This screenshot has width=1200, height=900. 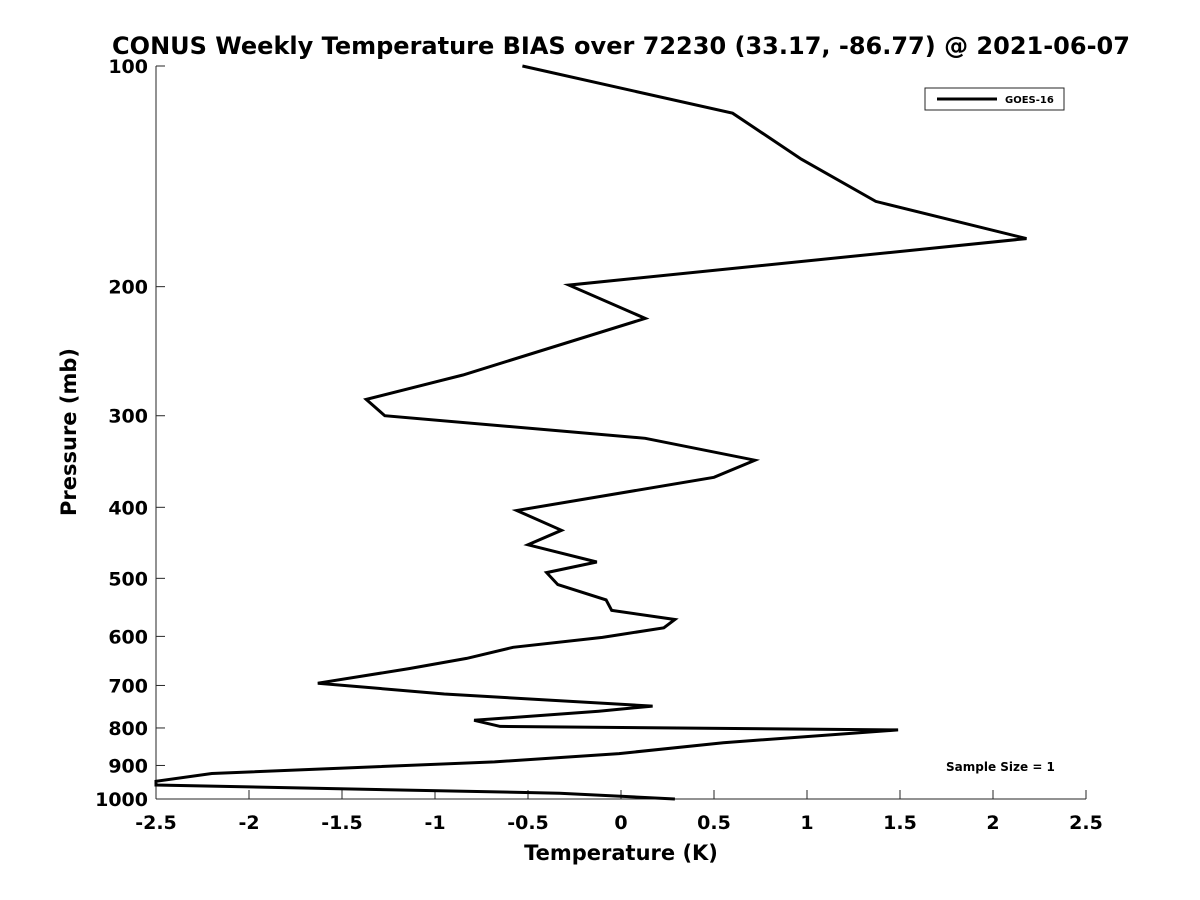 I want to click on x-axis-label: Temperature (K), so click(x=621, y=853).